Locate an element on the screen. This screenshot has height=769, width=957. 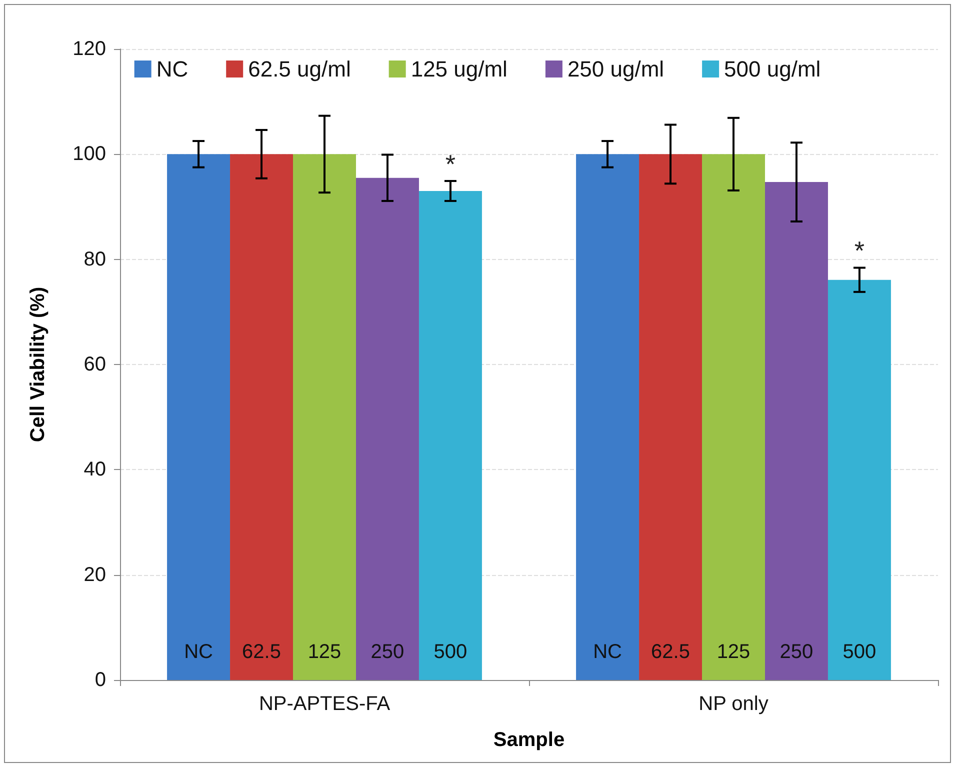
y-axis-title: Cell Viability (%) is located at coordinates (38, 364).